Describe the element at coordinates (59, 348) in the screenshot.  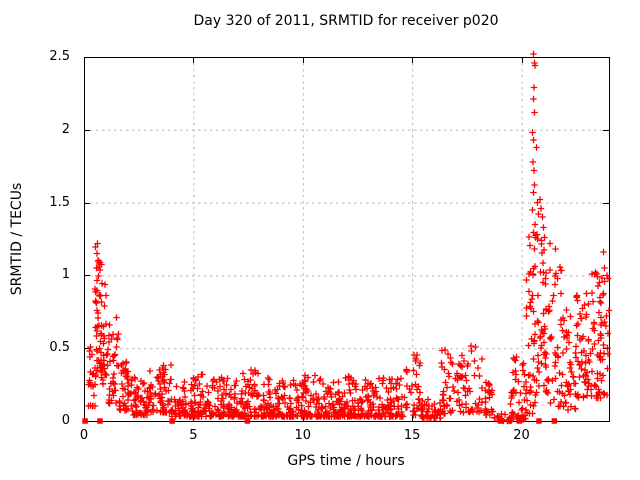
I see `y-tick-label: 0.5` at that location.